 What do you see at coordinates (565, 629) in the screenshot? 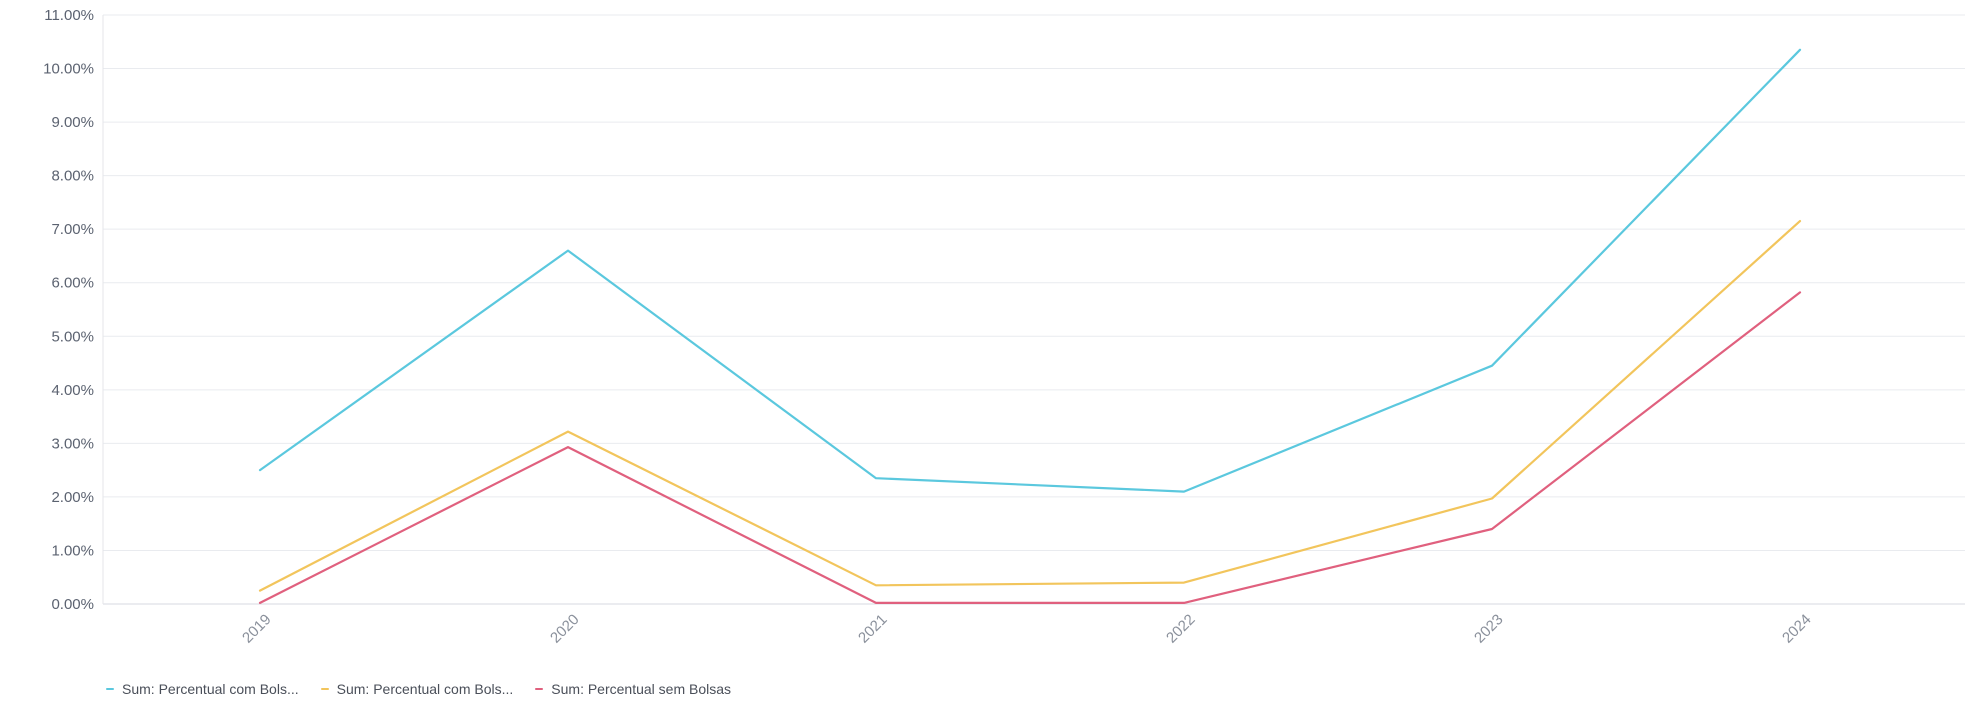
I see `x-tick-label: 2020` at bounding box center [565, 629].